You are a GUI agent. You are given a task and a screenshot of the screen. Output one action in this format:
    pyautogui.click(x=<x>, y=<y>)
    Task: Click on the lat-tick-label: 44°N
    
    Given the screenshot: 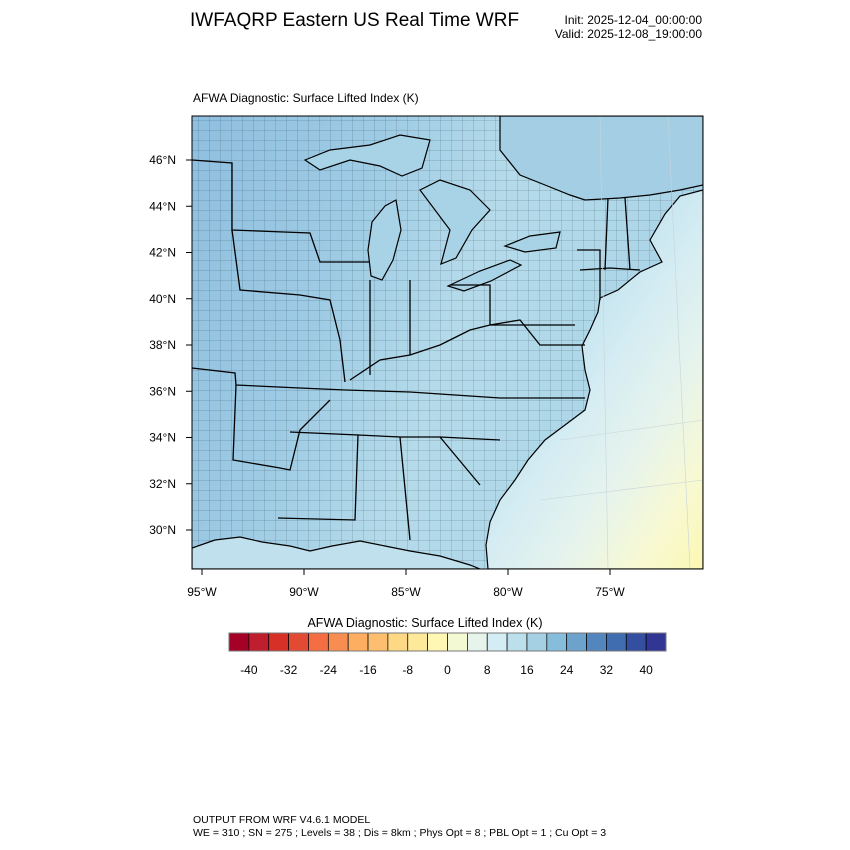 What is the action you would take?
    pyautogui.click(x=162, y=206)
    